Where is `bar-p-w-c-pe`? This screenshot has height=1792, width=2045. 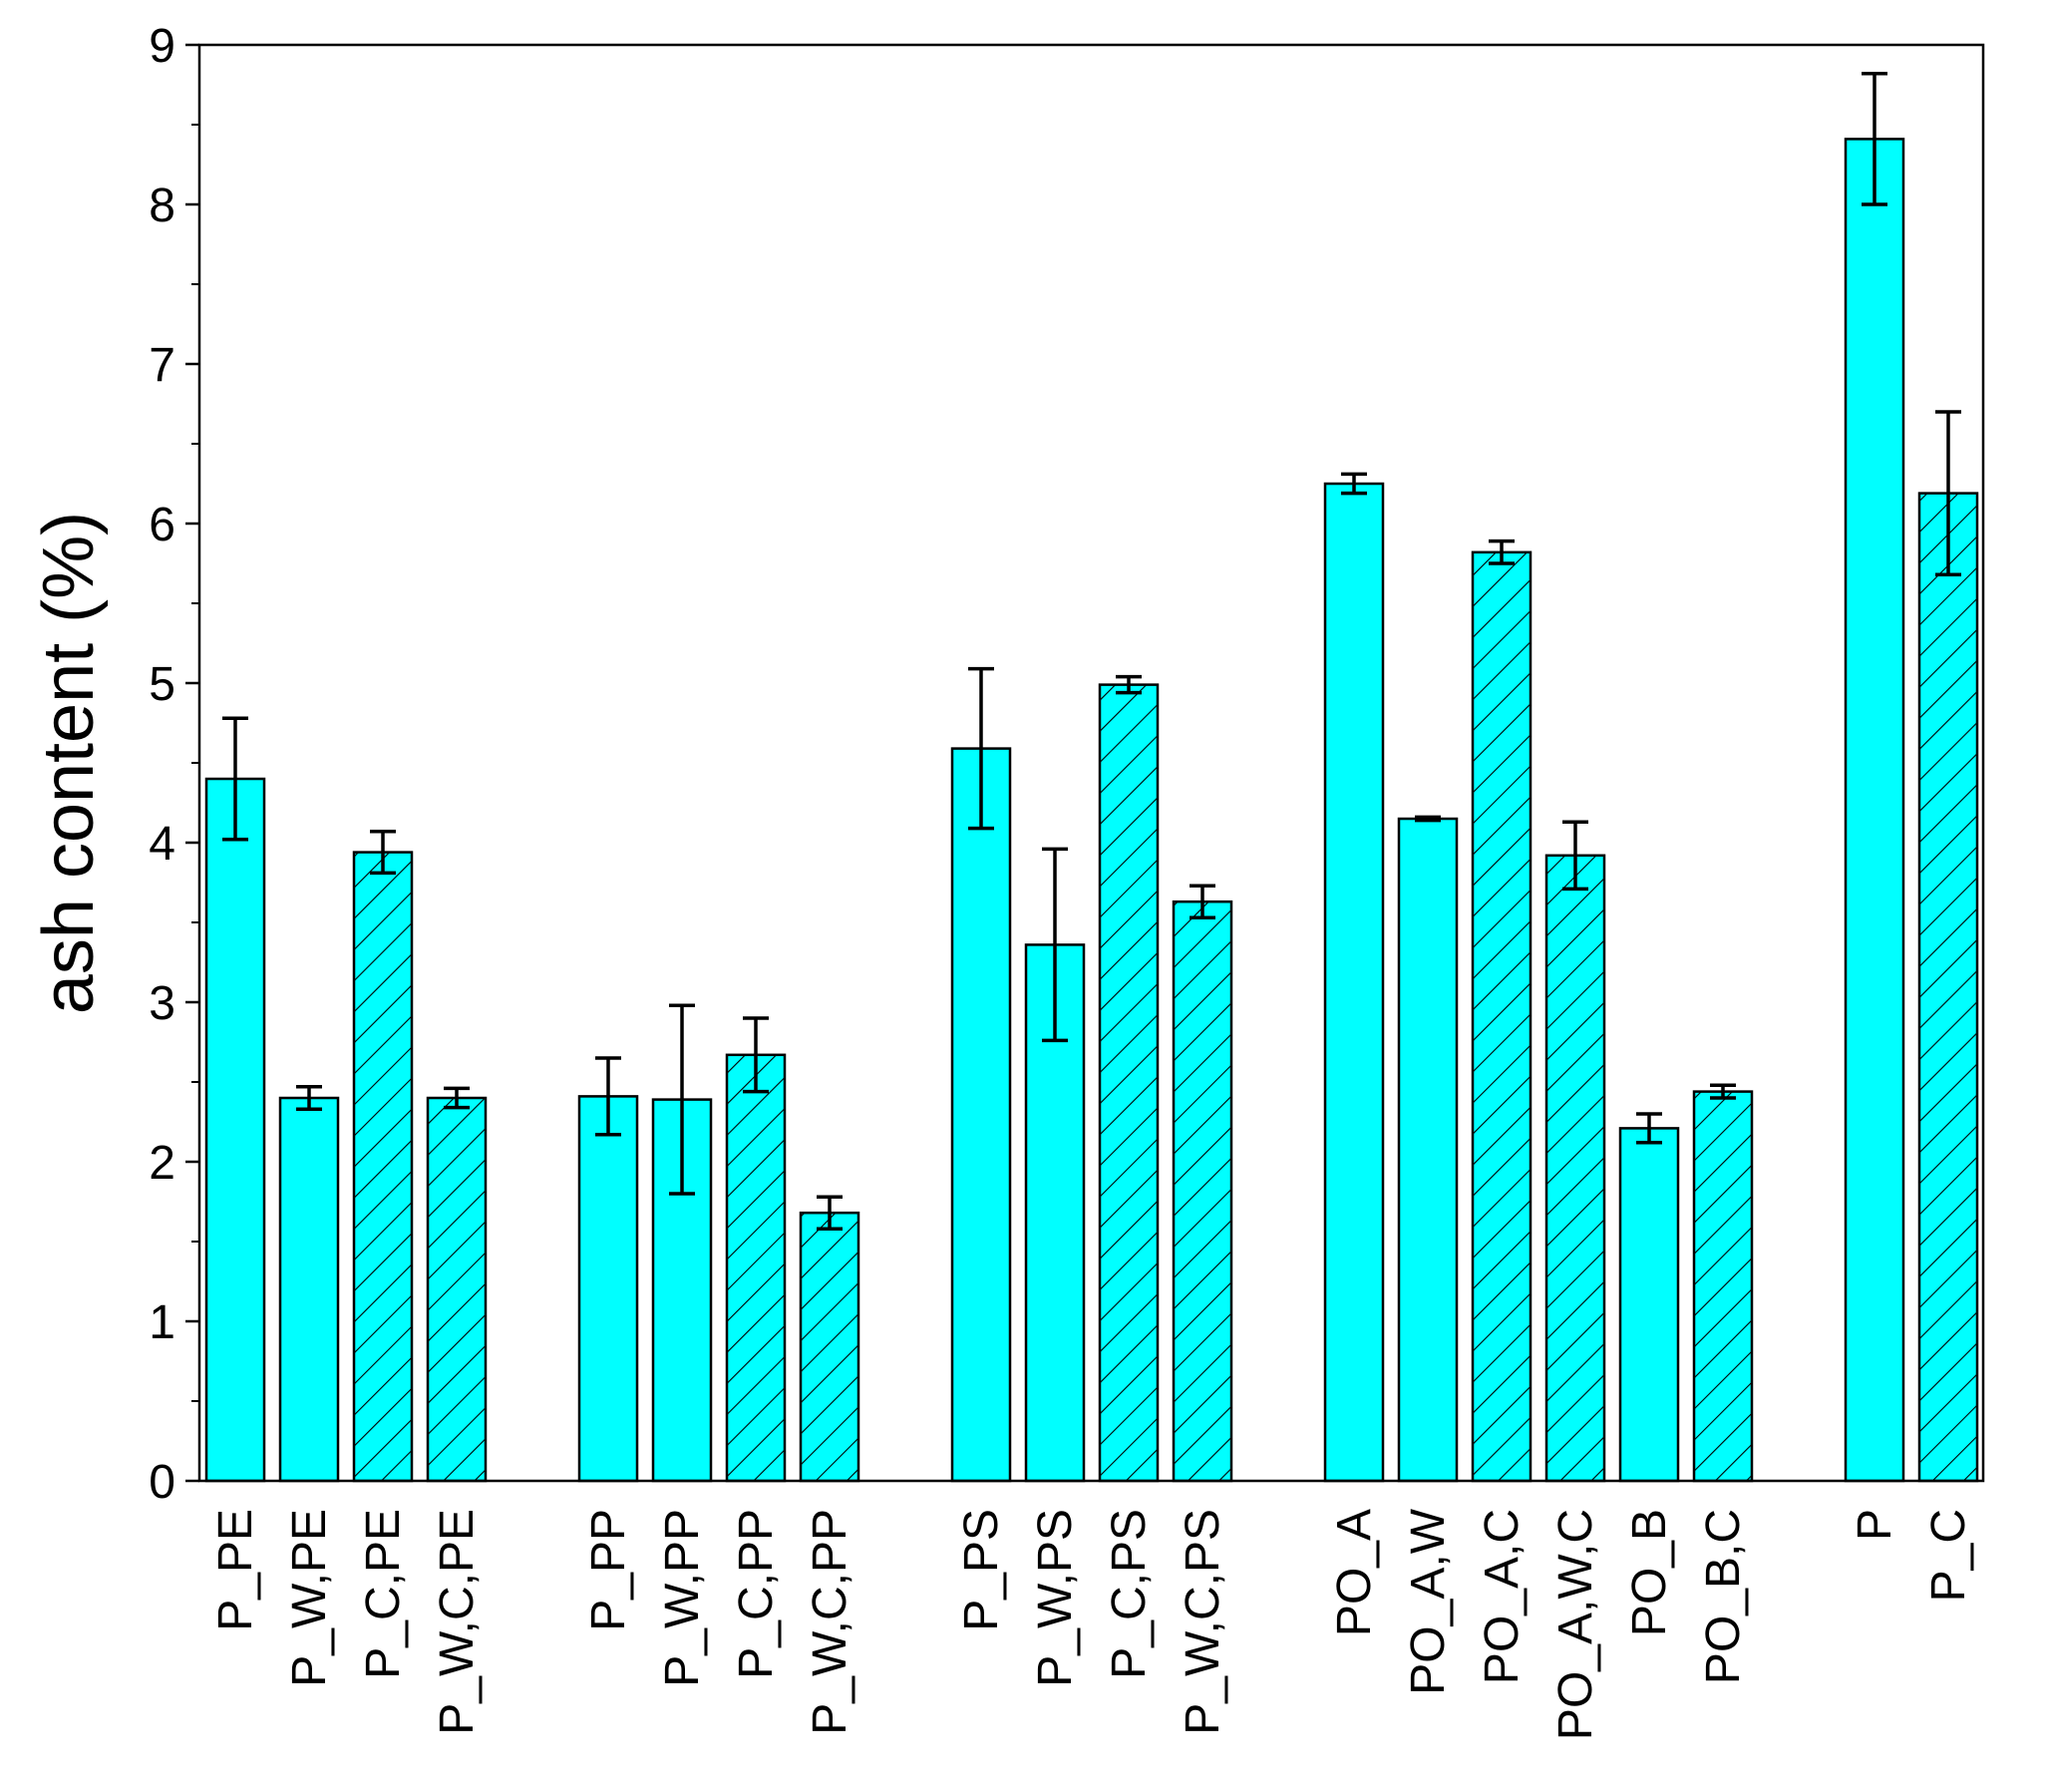
bar-p-w-c-pe is located at coordinates (457, 1289).